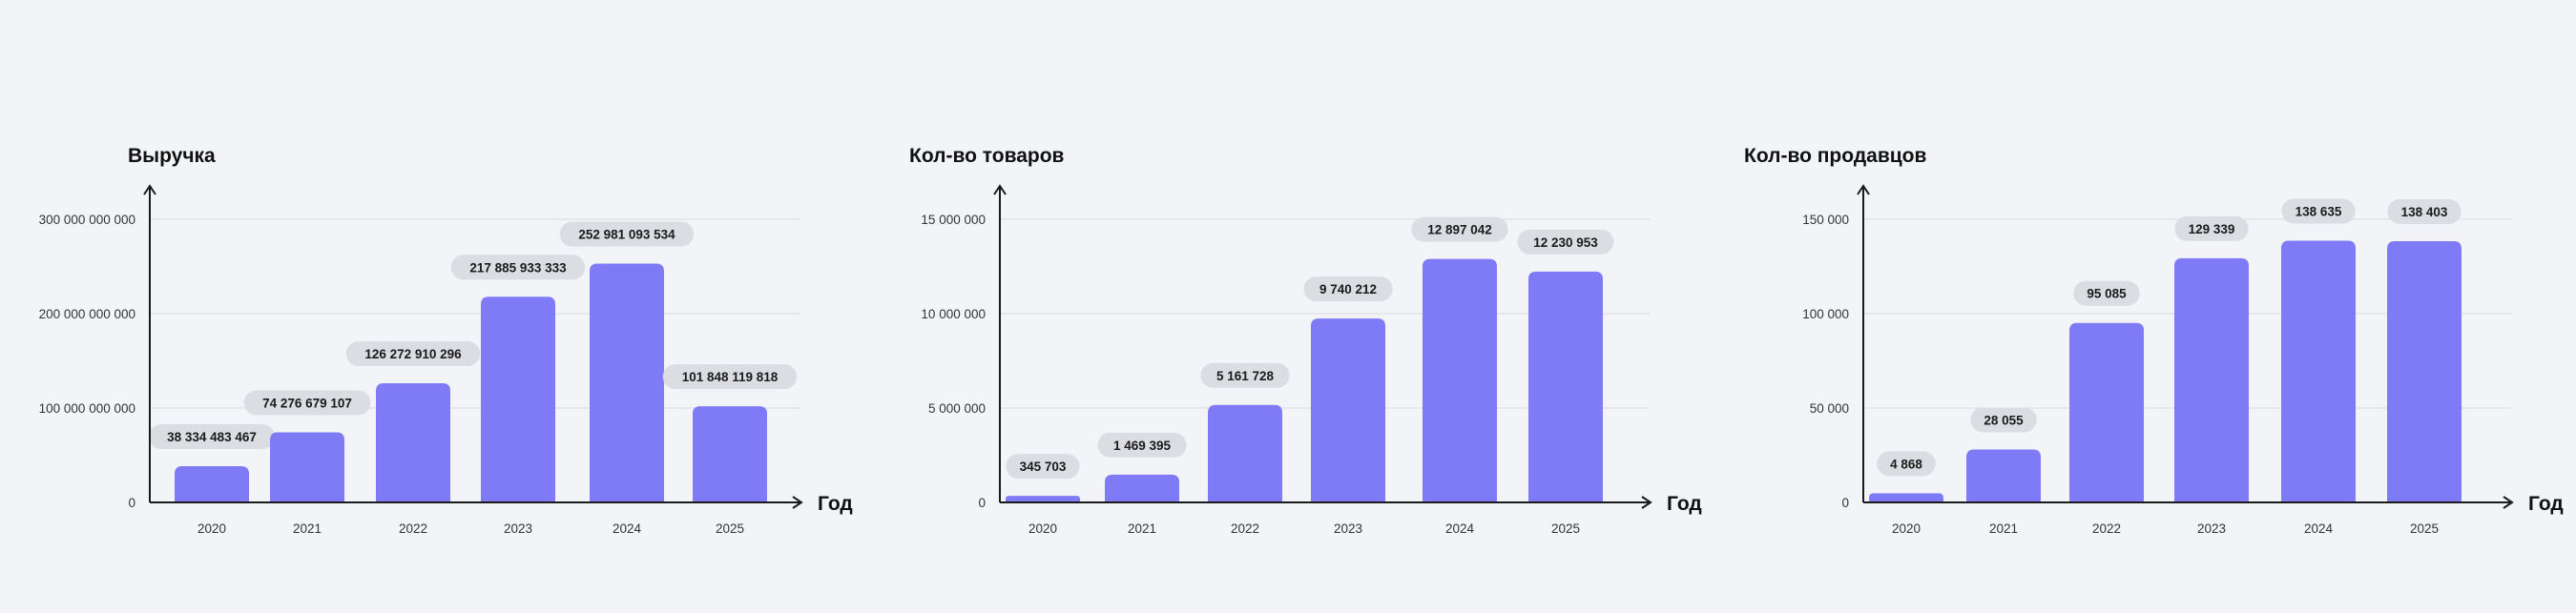  I want to click on value-label: 138 635, so click(2319, 212).